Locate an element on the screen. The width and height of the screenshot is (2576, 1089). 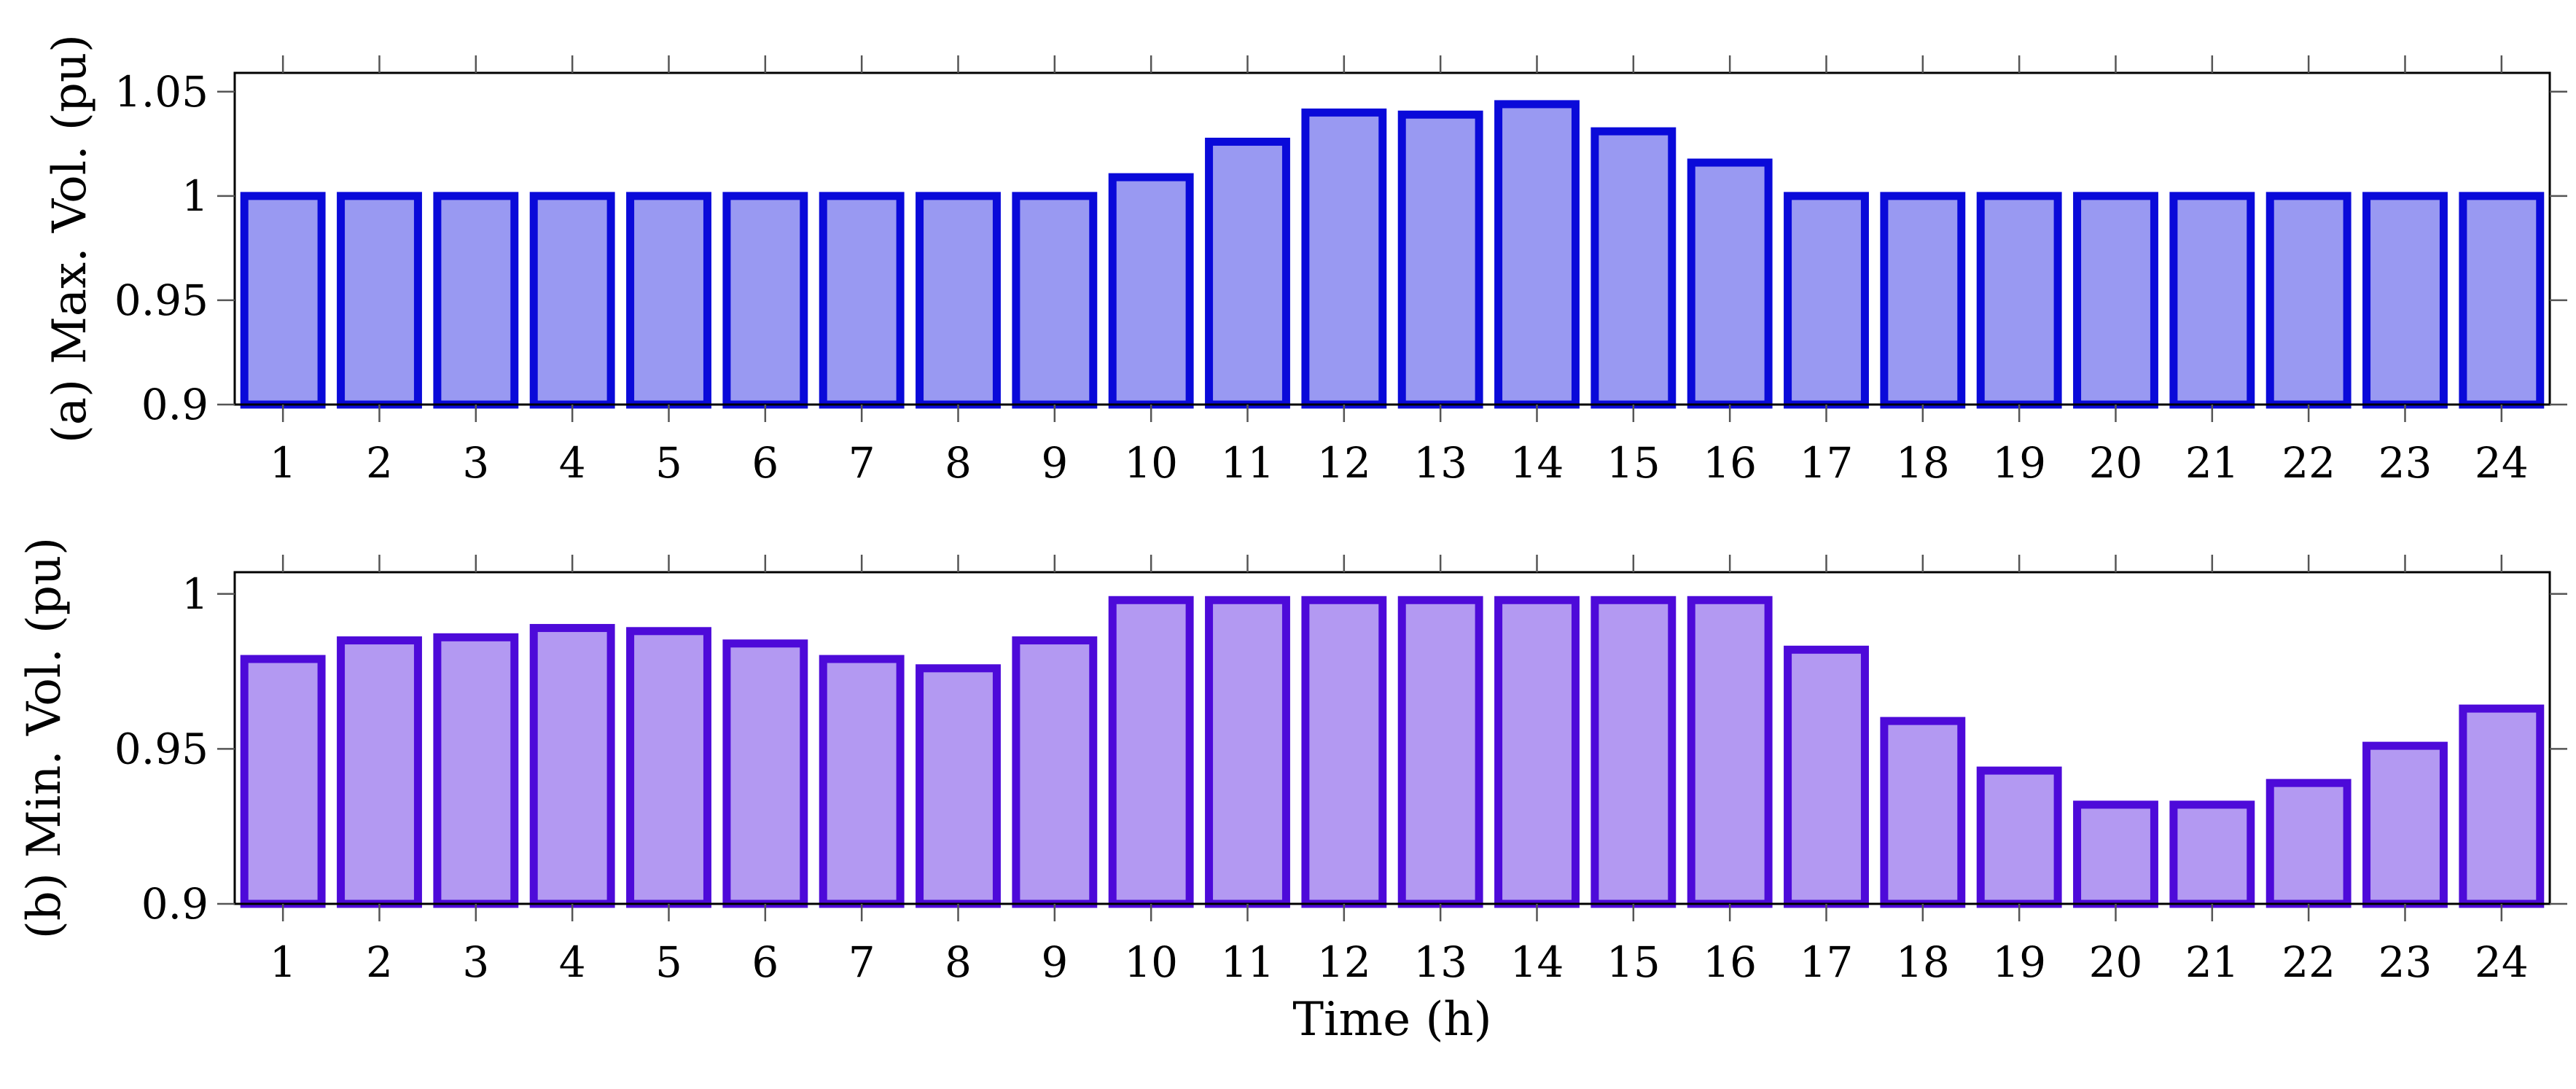
y-tick-label: 1.05 is located at coordinates (161, 92).